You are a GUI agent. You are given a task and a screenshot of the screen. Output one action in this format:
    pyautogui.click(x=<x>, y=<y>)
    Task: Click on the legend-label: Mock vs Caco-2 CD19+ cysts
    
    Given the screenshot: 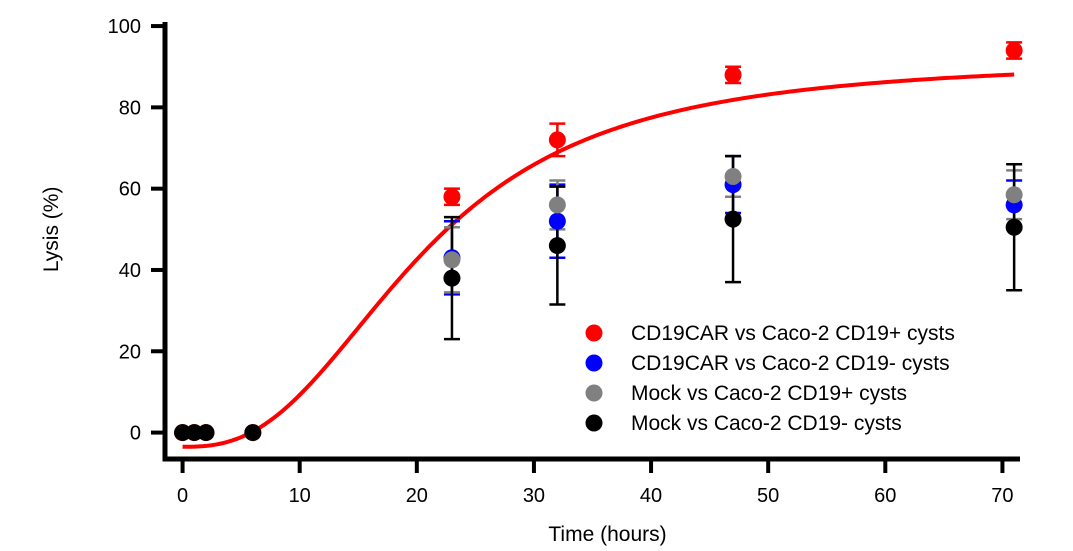 What is the action you would take?
    pyautogui.click(x=769, y=393)
    